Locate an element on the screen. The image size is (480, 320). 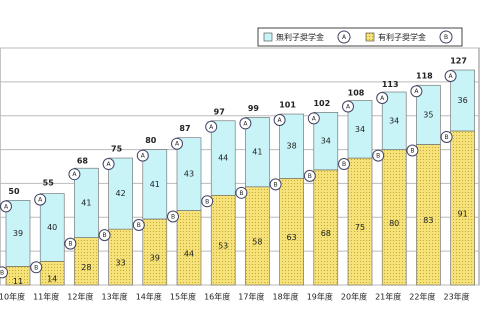
legend-marker-label: B is located at coordinates (446, 37).